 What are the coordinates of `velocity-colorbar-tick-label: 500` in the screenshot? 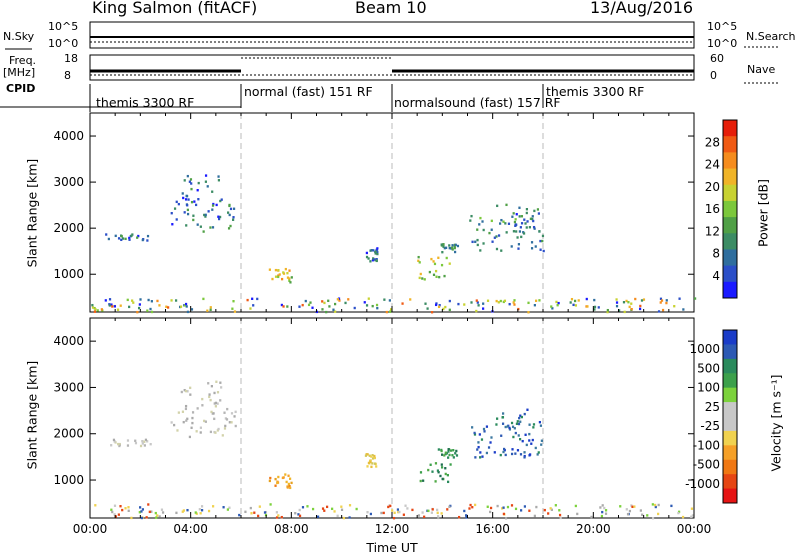 It's located at (708, 368).